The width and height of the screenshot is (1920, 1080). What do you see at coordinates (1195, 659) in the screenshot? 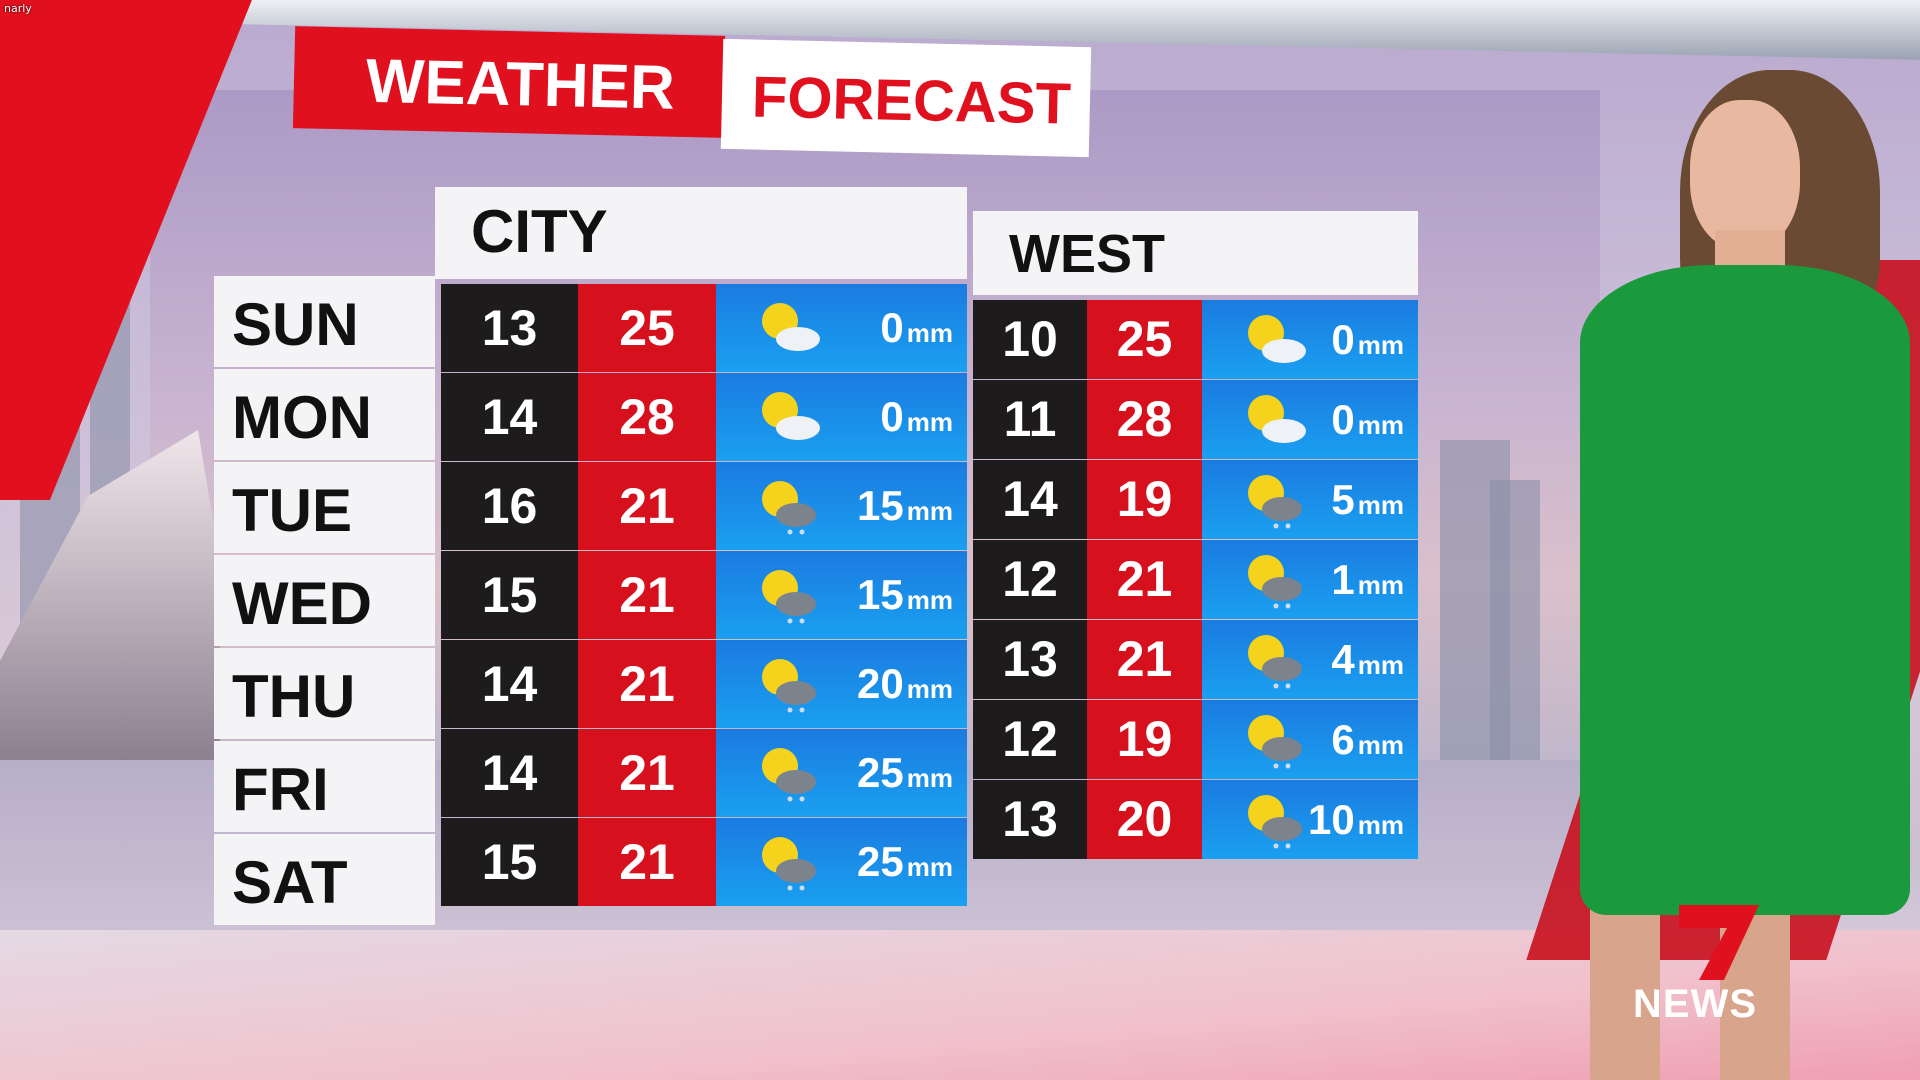
I see `forecast-row: 13 21 4 mm` at bounding box center [1195, 659].